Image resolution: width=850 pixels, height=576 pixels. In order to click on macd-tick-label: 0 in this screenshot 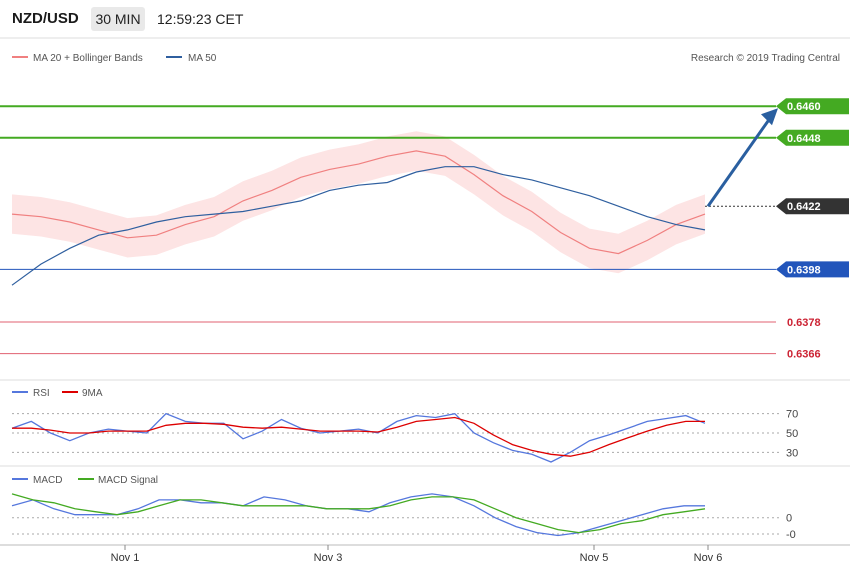, I will do `click(789, 519)`.